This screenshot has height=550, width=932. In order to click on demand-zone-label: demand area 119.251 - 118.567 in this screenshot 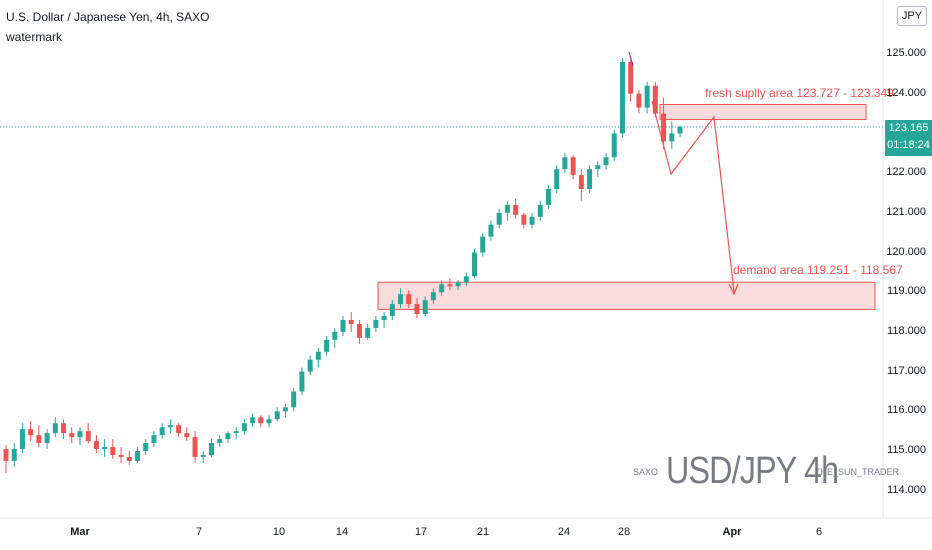, I will do `click(818, 270)`.